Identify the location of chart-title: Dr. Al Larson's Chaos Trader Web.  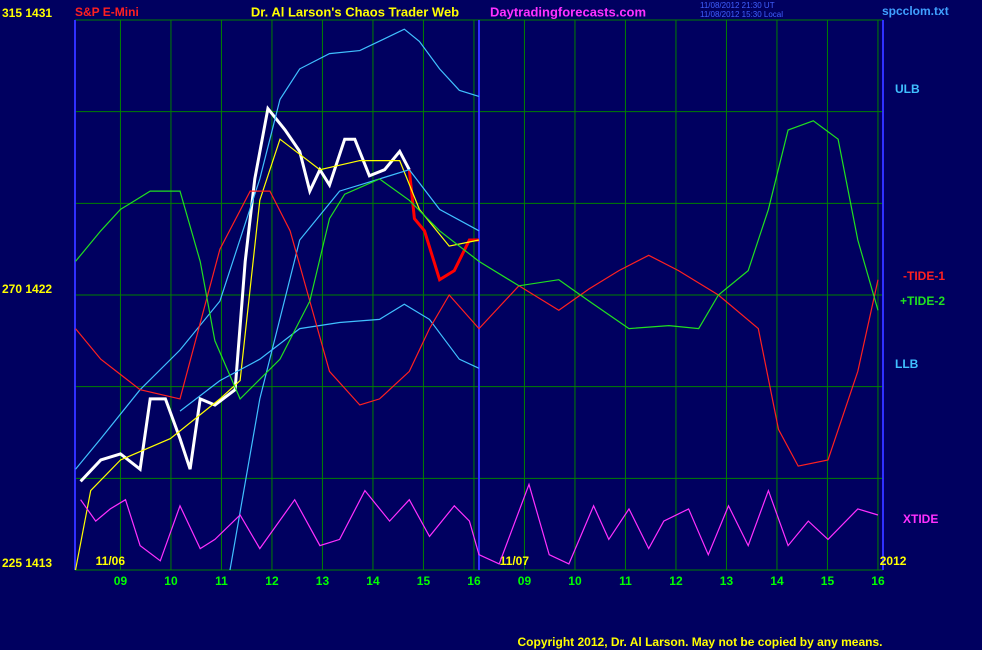
(355, 11).